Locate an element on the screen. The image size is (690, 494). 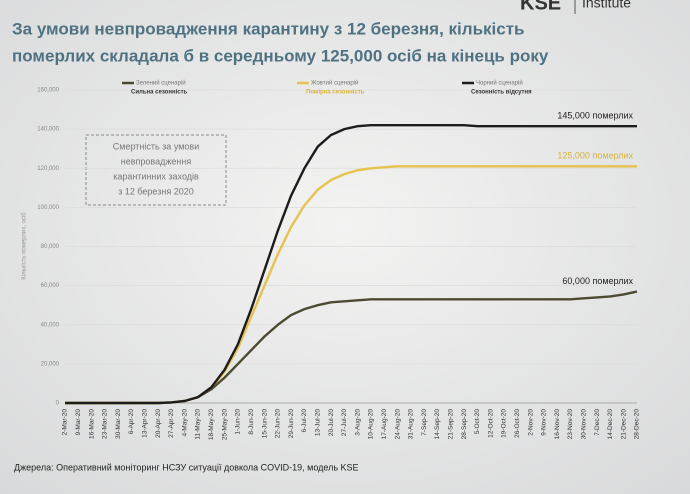
y-tick-label: 0 is located at coordinates (58, 404).